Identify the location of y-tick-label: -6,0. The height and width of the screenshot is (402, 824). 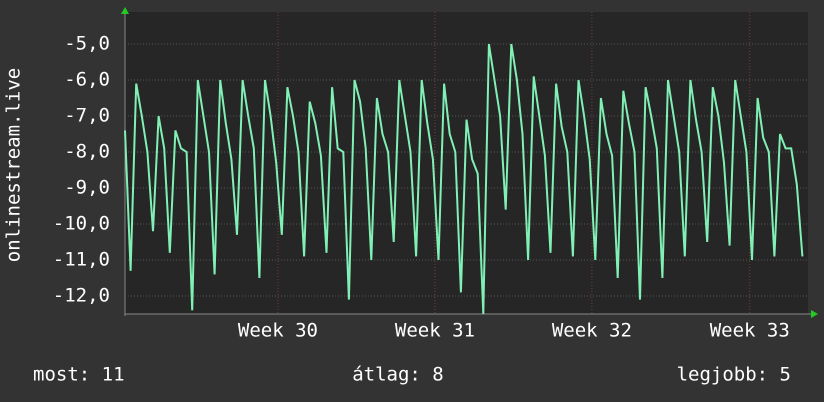
(87, 80).